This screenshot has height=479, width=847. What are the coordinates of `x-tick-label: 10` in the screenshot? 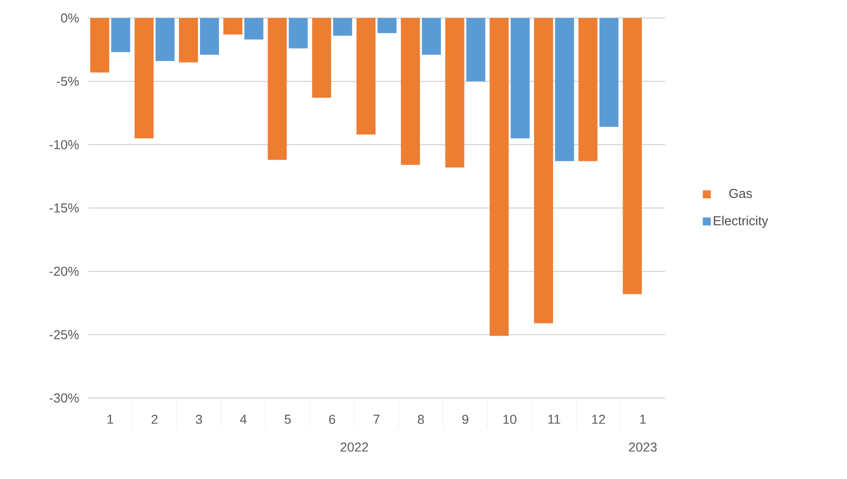 It's located at (509, 419).